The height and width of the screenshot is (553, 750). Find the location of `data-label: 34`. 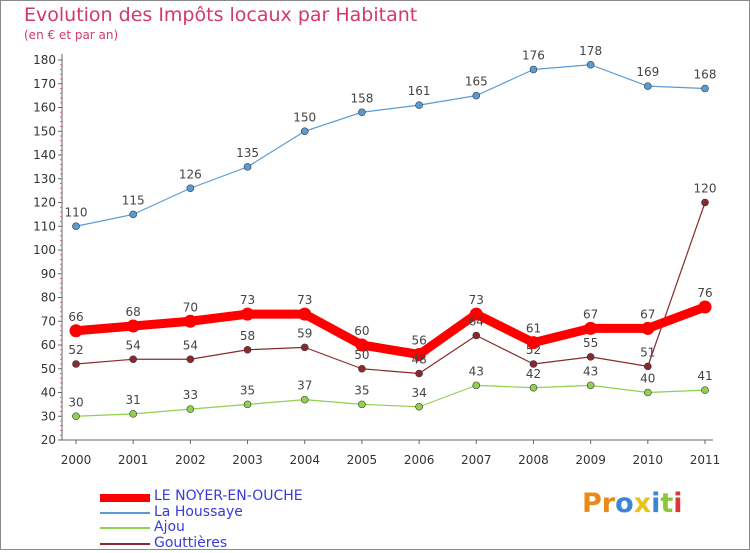

data-label: 34 is located at coordinates (418, 393).